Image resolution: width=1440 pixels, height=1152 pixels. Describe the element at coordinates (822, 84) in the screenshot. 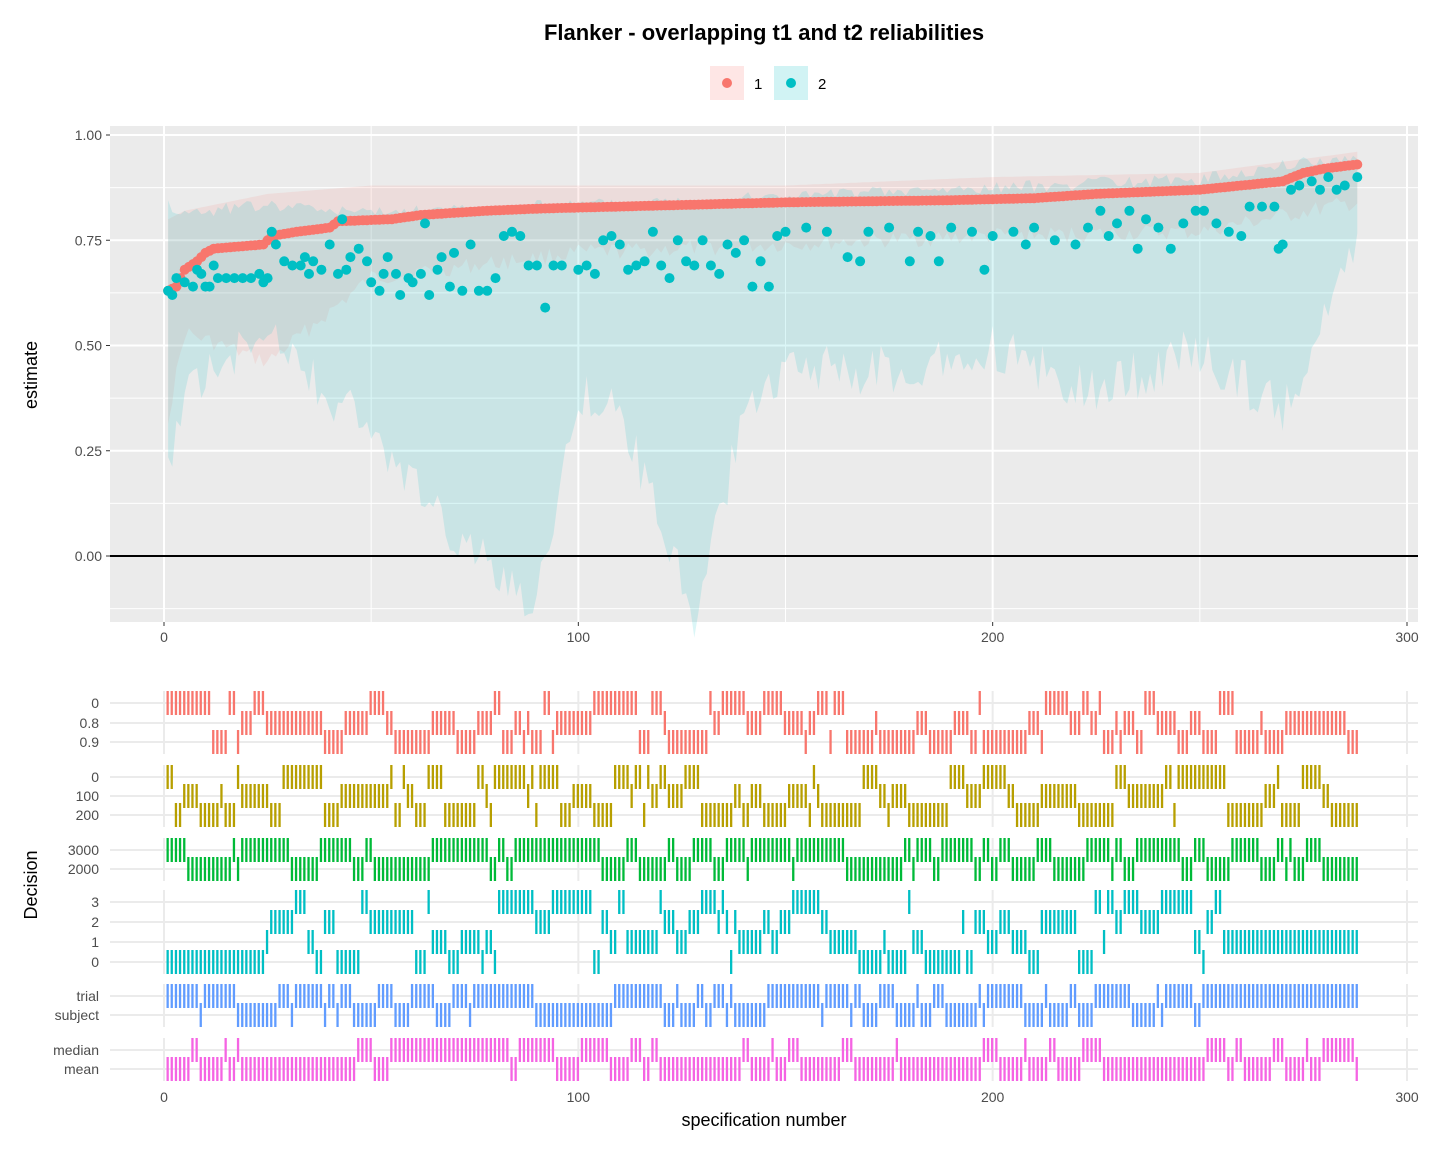

I see `legend-label-2: 2` at that location.